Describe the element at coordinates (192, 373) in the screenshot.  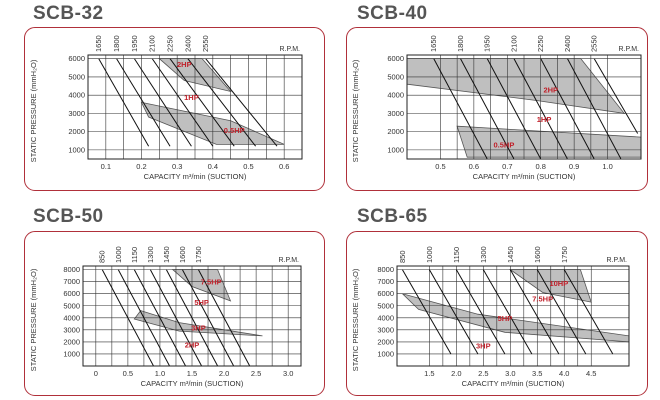
I see `x-tick-label: 1.5` at that location.